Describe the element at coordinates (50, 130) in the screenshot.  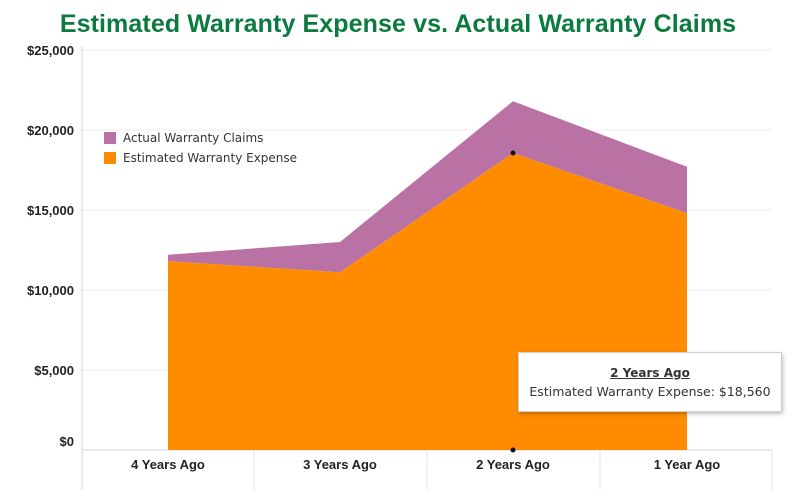
I see `y-tick-label: $20,000` at that location.